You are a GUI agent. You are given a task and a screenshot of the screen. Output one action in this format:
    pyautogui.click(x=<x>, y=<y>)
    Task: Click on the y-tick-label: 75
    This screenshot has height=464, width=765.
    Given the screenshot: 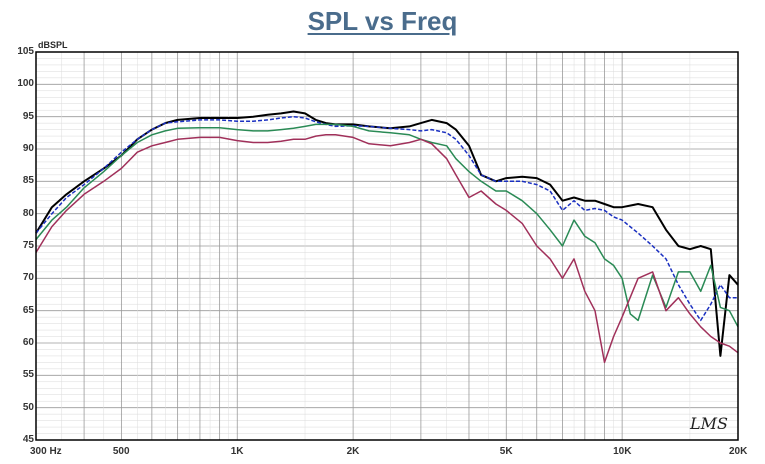 What is the action you would take?
    pyautogui.click(x=28, y=245)
    